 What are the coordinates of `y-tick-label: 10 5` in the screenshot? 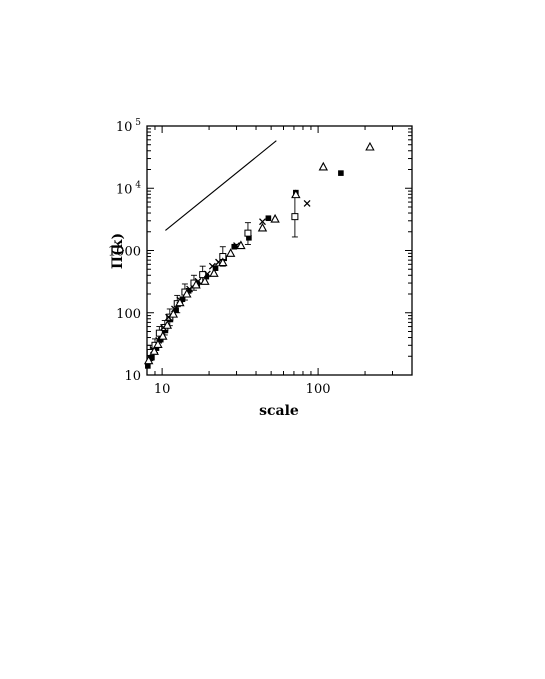 It's located at (128, 126).